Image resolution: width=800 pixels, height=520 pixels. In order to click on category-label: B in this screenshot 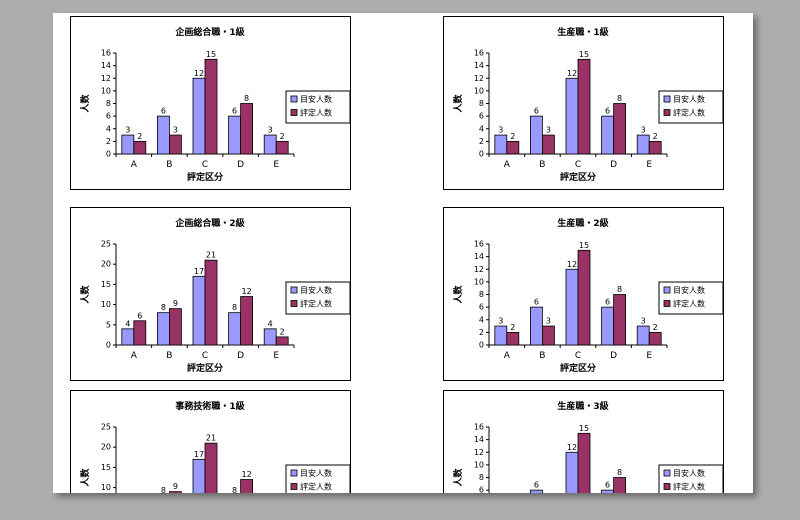, I will do `click(169, 165)`.